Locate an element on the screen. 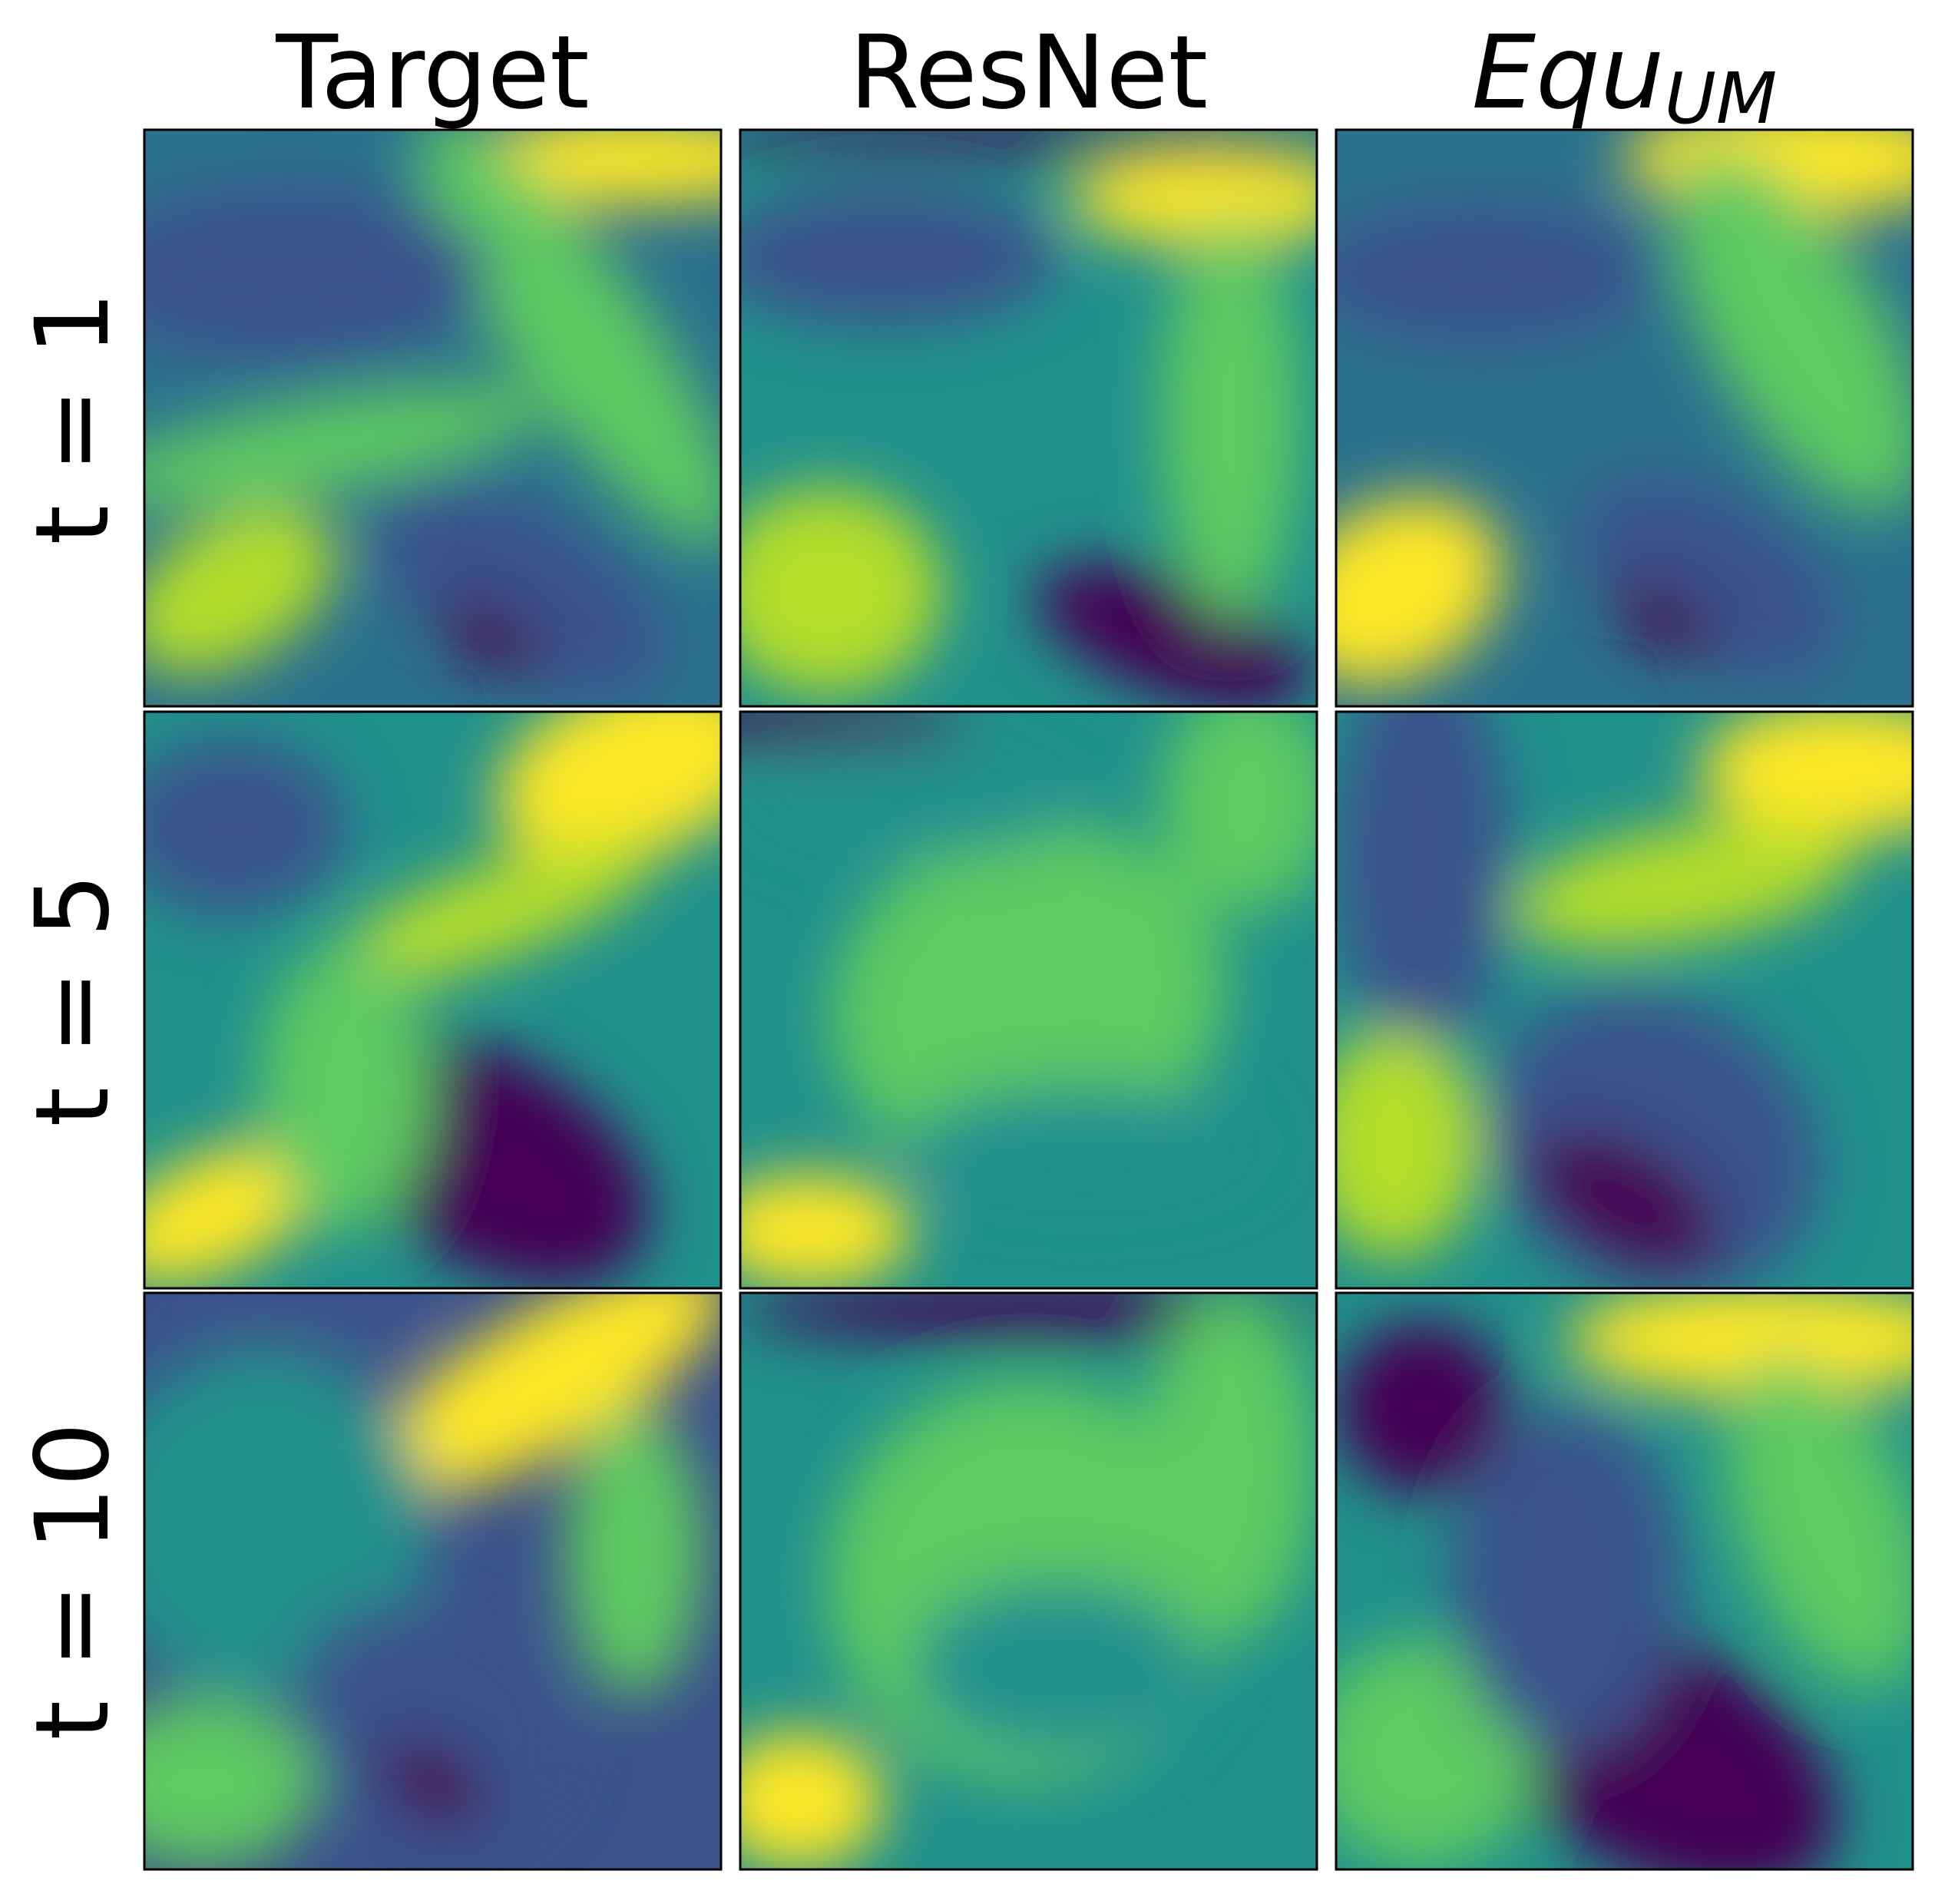  column-title: EquUM is located at coordinates (1625, 77).